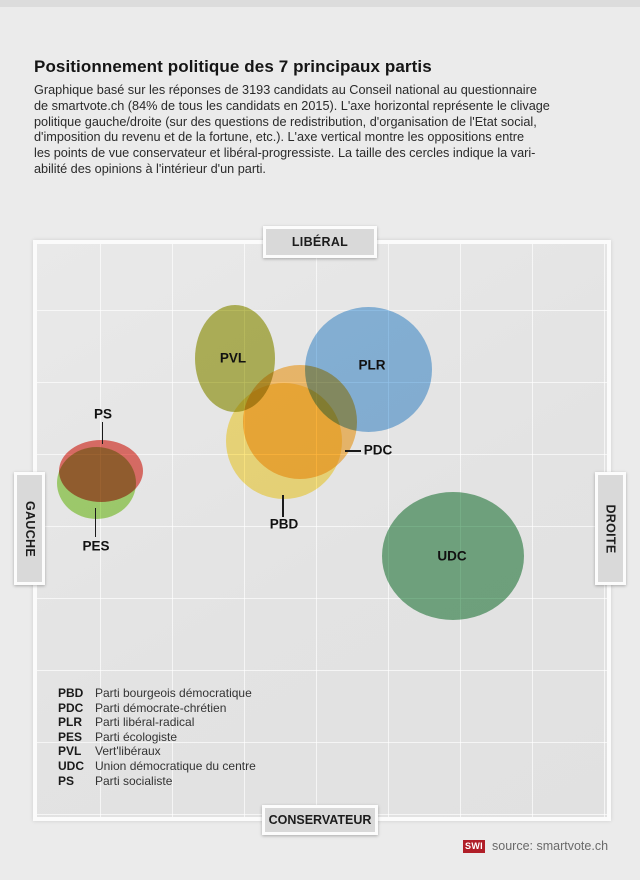  I want to click on axis-label-droite-text: DROITE, so click(610, 528).